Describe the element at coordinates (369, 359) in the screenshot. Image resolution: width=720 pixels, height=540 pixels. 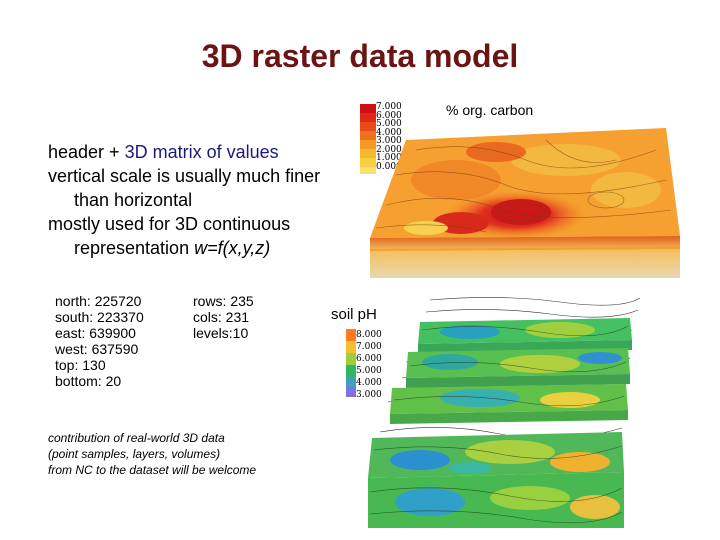
I see `soil-scale-label: 6.000` at that location.